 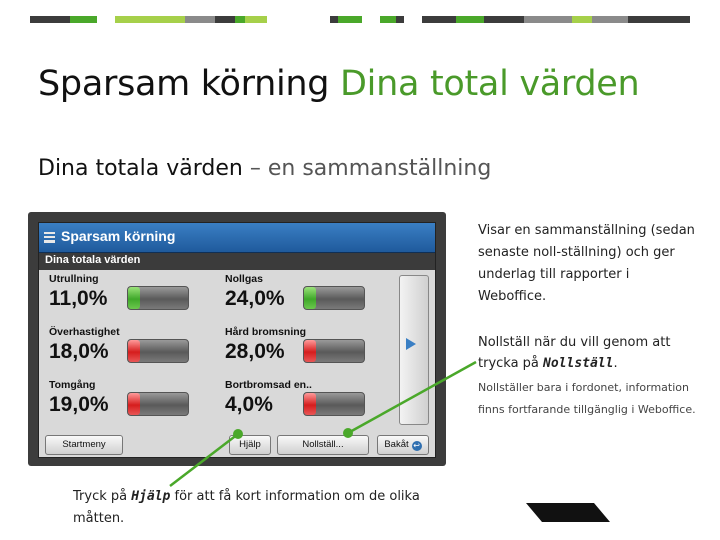 What do you see at coordinates (255, 351) in the screenshot?
I see `metric-value-hard-bromsning: 28,0%` at bounding box center [255, 351].